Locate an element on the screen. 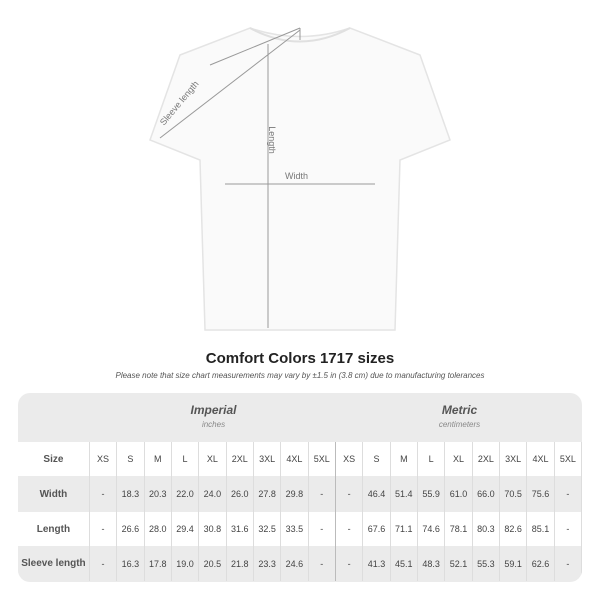  imperial-unit: inches is located at coordinates (213, 424).